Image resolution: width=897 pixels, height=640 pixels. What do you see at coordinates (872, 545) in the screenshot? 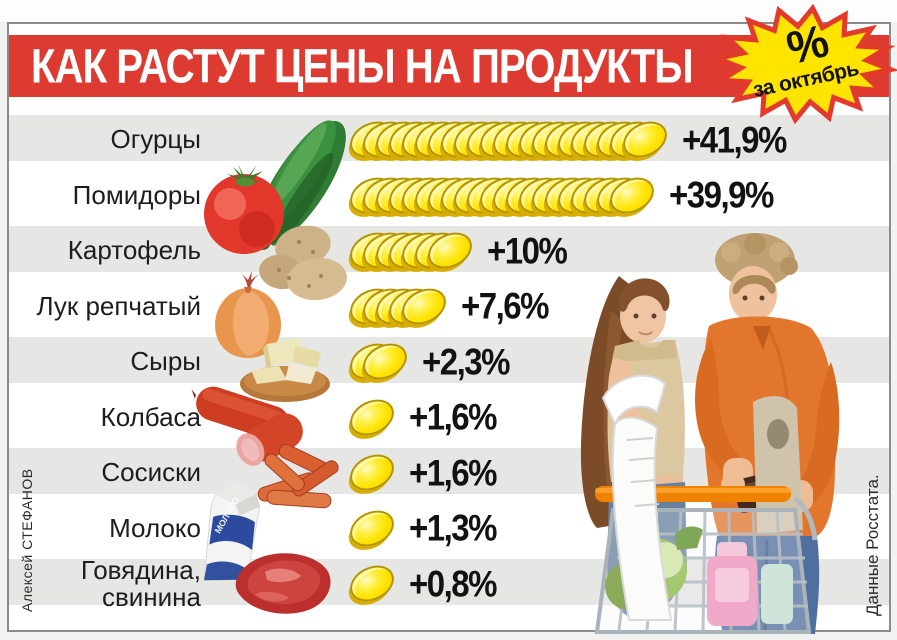
I see `source-credit: Данные Росстата.` at bounding box center [872, 545].